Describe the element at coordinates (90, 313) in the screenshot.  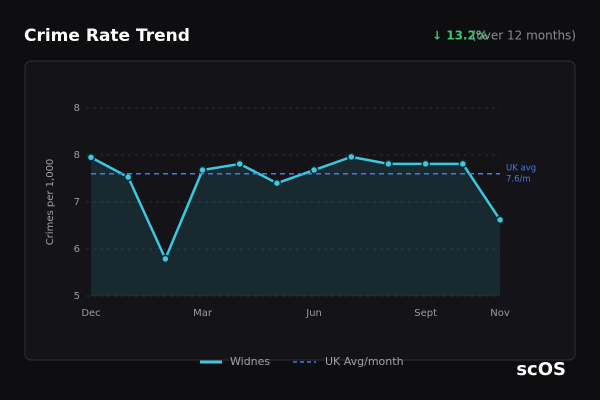
I see `x-tick-label: Dec` at that location.